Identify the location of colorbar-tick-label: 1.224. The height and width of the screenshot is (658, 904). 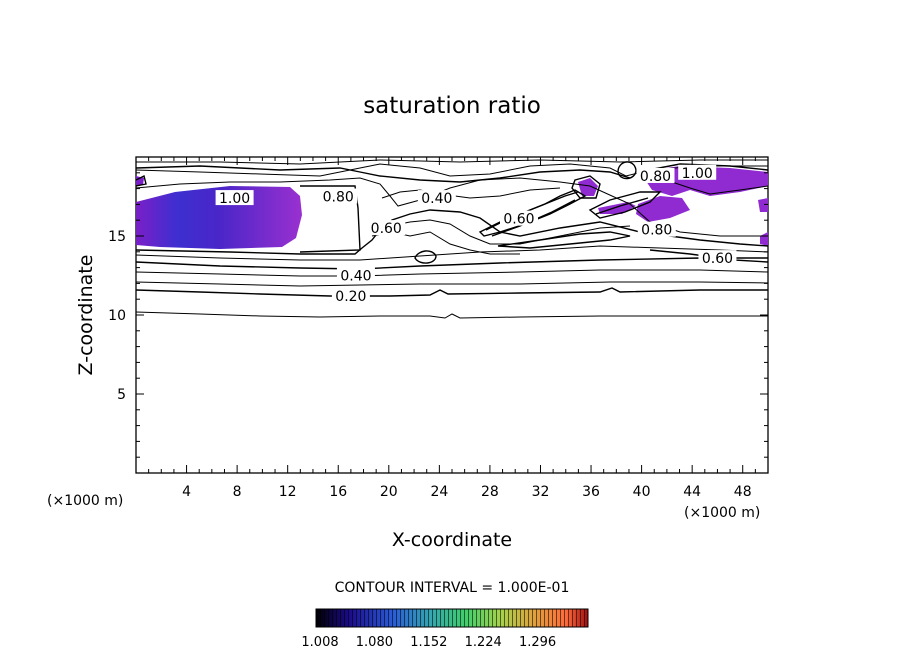
(483, 642).